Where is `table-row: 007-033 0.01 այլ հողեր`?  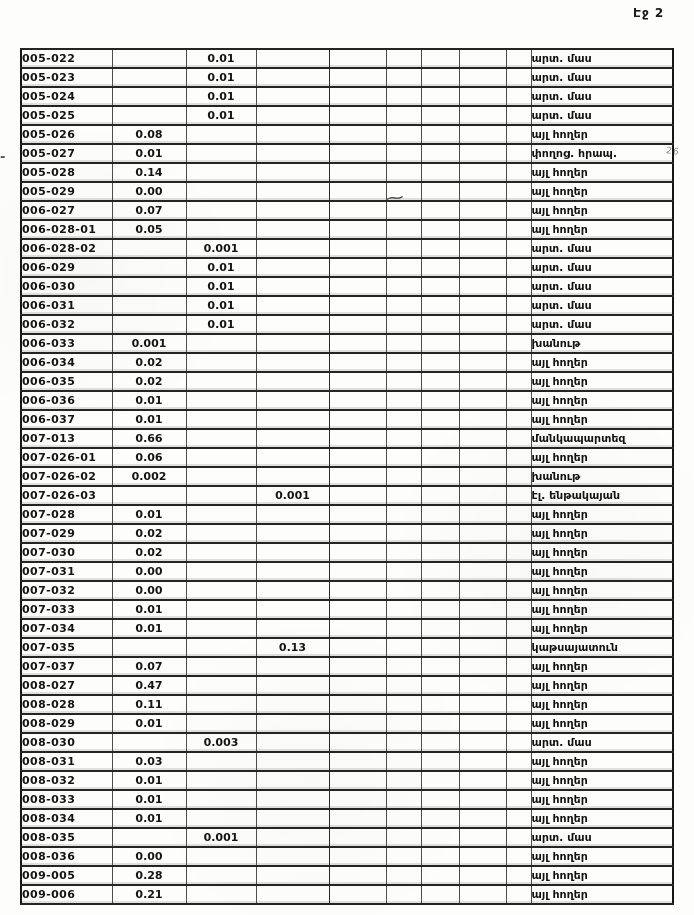
table-row: 007-033 0.01 այլ հողեր is located at coordinates (347, 609).